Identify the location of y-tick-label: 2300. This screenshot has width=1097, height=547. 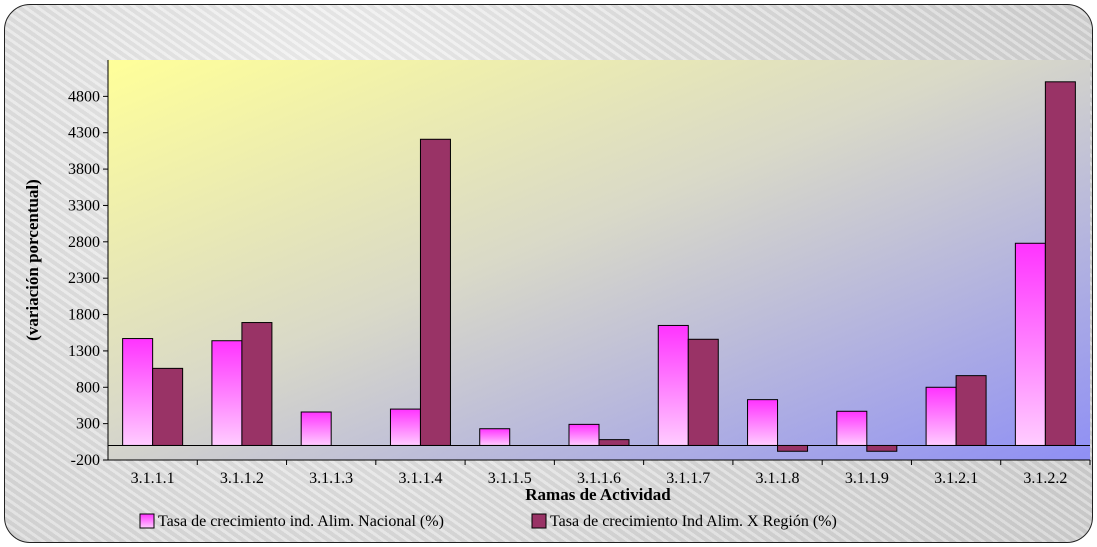
(84, 278).